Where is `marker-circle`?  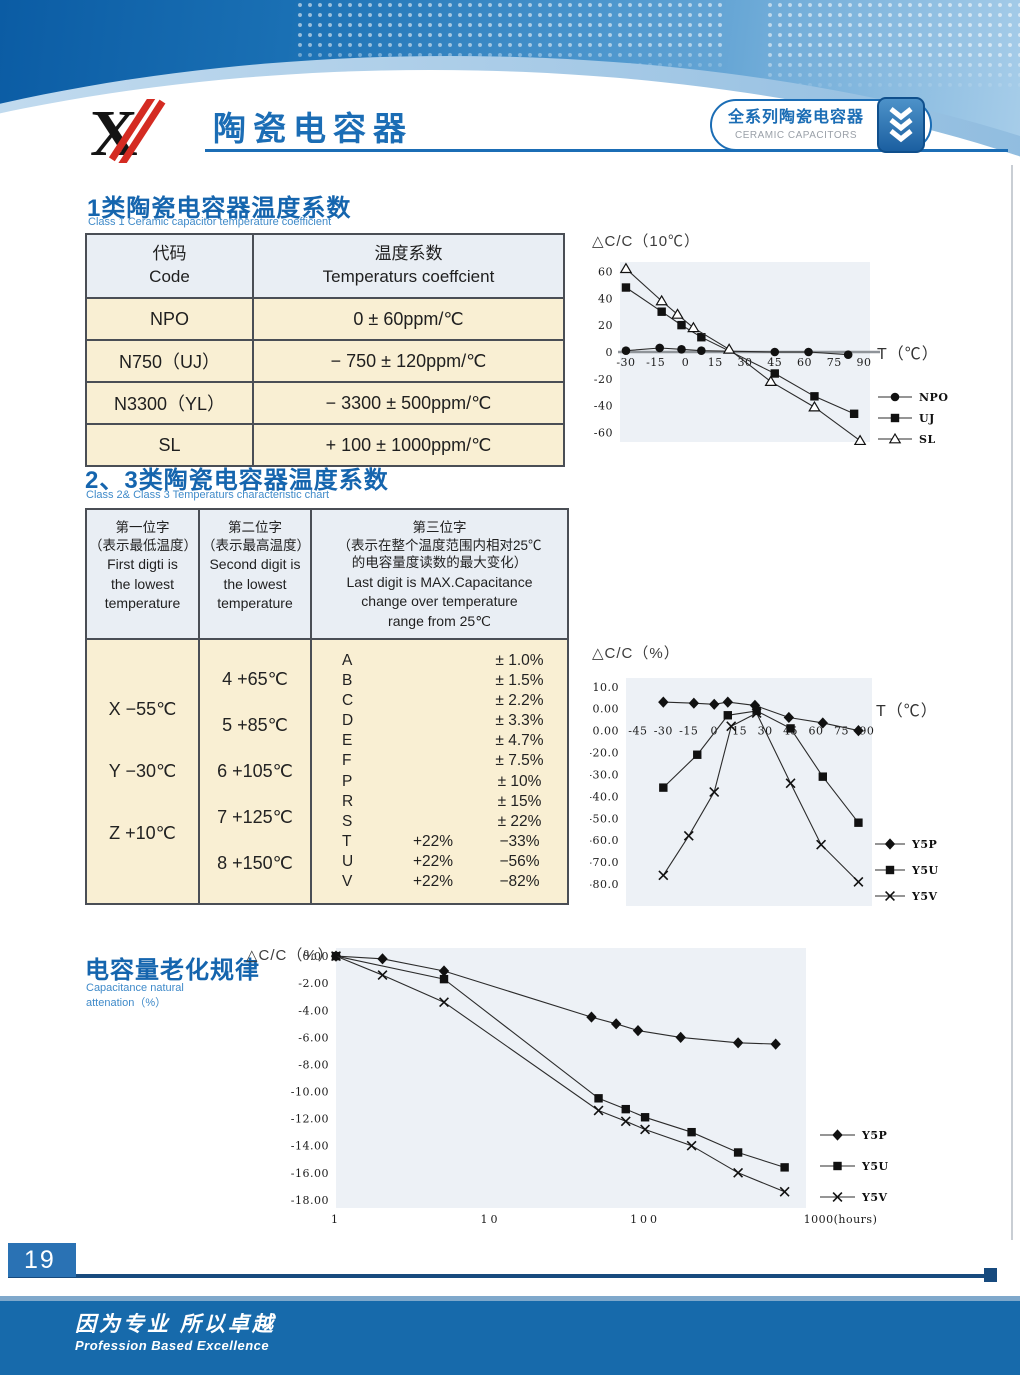
marker-circle is located at coordinates (808, 352).